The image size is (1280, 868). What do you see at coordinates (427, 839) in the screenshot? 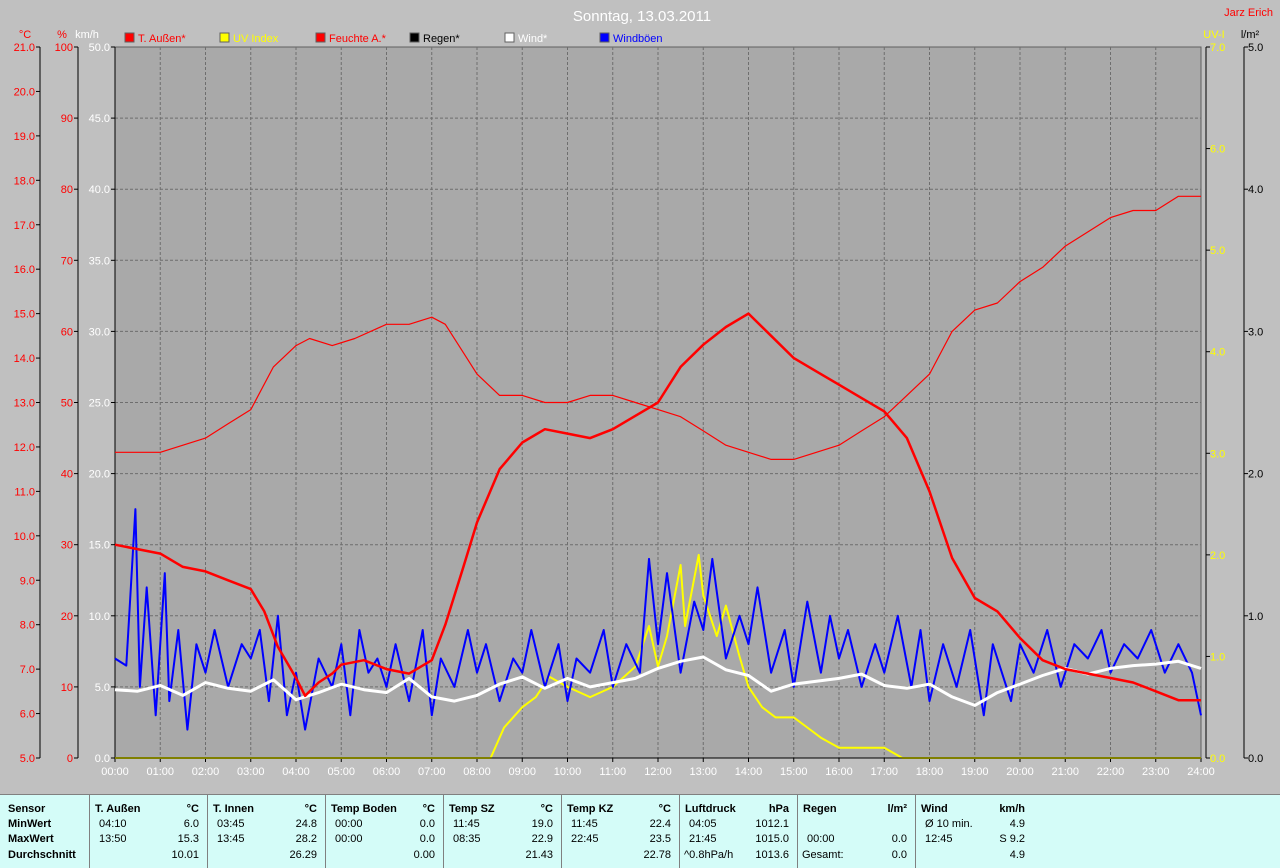
I see `stats-max-value: 0.0` at bounding box center [427, 839].